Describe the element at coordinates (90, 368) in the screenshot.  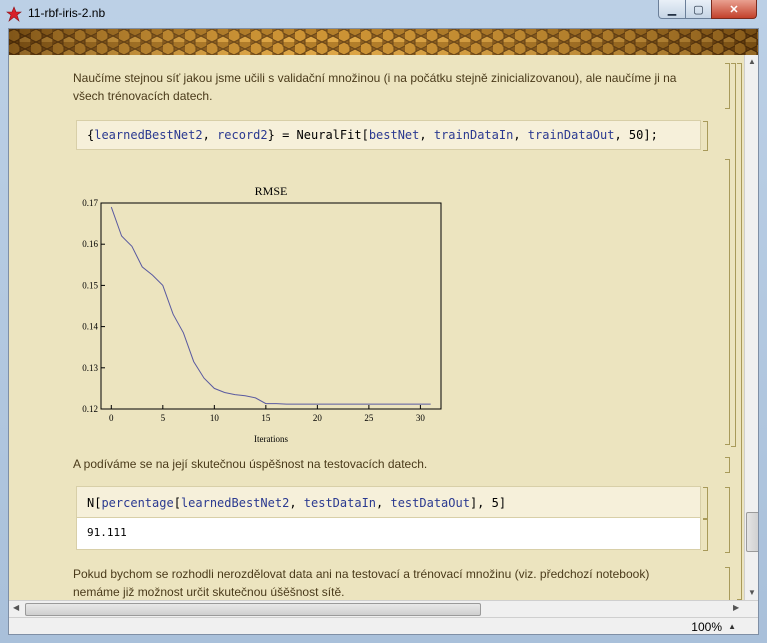
I see `y-tick-label: 0.13` at that location.